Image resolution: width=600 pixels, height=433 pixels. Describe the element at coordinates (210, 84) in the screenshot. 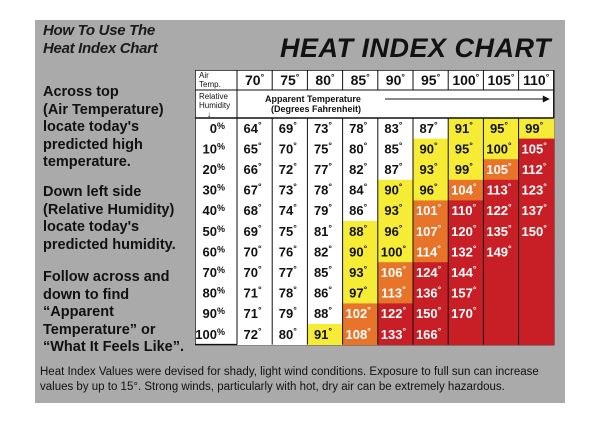

I see `air-temp-label: Temp.` at that location.